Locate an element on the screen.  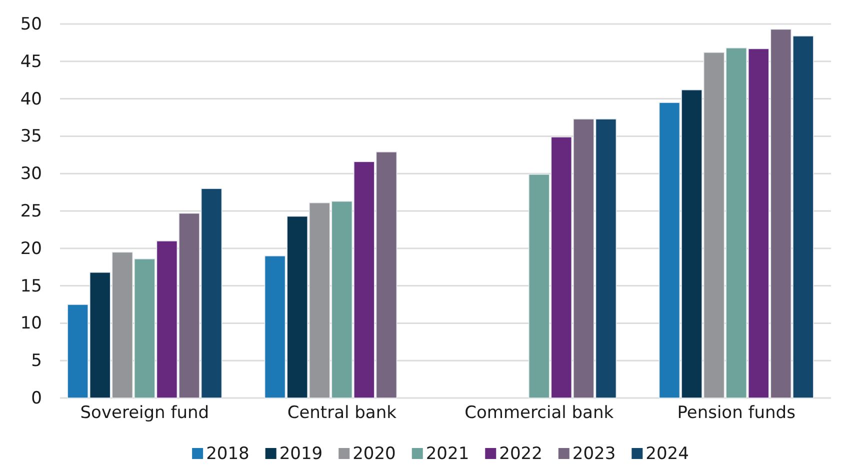
y-tick-label: 10 is located at coordinates (31, 324).